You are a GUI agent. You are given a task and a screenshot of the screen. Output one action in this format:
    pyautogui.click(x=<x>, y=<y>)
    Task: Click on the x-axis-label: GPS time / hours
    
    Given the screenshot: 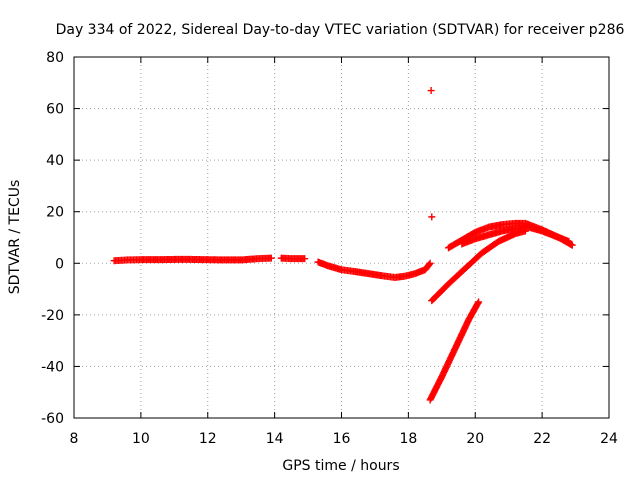 What is the action you would take?
    pyautogui.click(x=340, y=466)
    